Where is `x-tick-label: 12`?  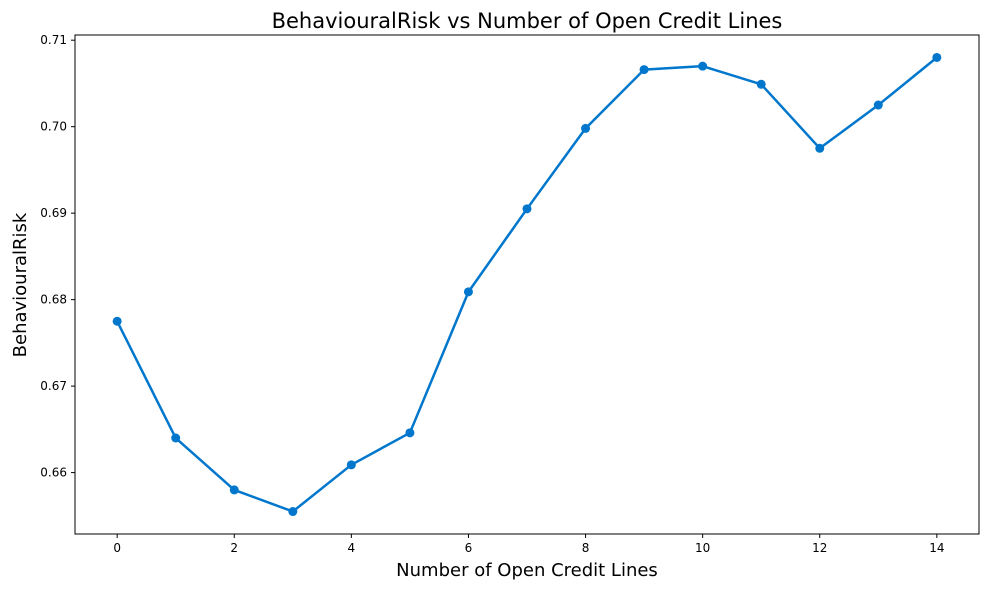
x-tick-label: 12 is located at coordinates (819, 548).